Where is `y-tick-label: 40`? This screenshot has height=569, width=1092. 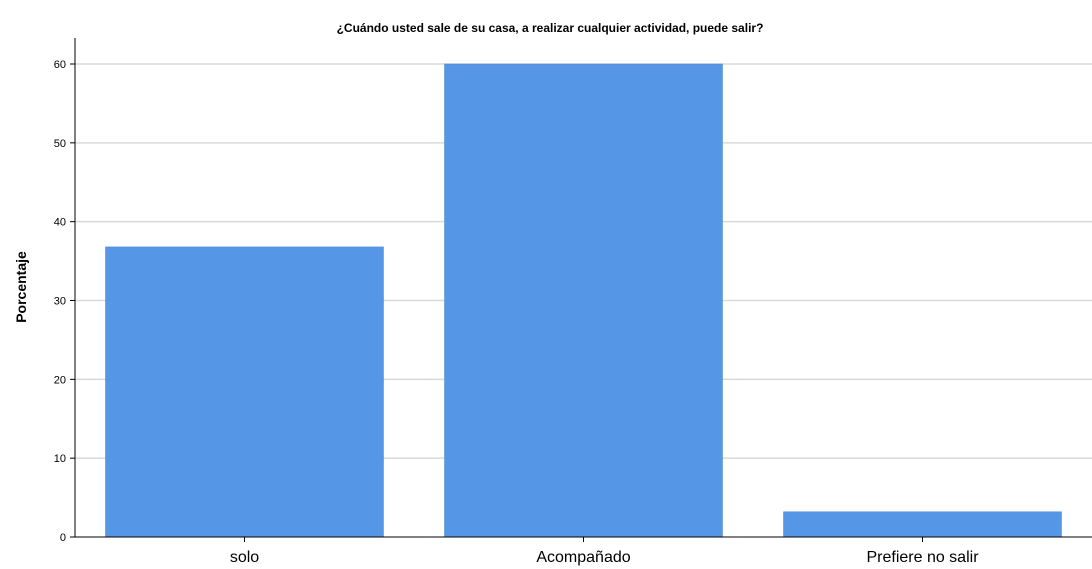
y-tick-label: 40 is located at coordinates (60, 223).